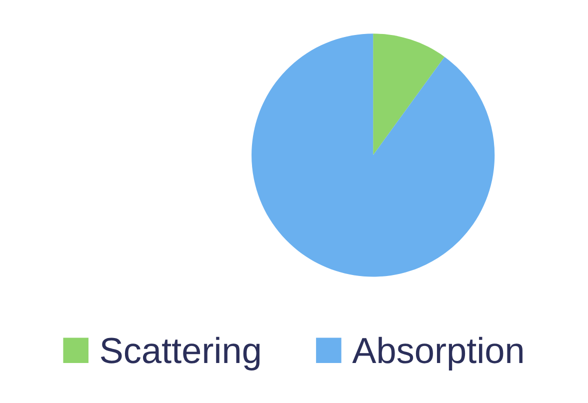  What do you see at coordinates (409, 95) in the screenshot?
I see `pie-slice` at bounding box center [409, 95].